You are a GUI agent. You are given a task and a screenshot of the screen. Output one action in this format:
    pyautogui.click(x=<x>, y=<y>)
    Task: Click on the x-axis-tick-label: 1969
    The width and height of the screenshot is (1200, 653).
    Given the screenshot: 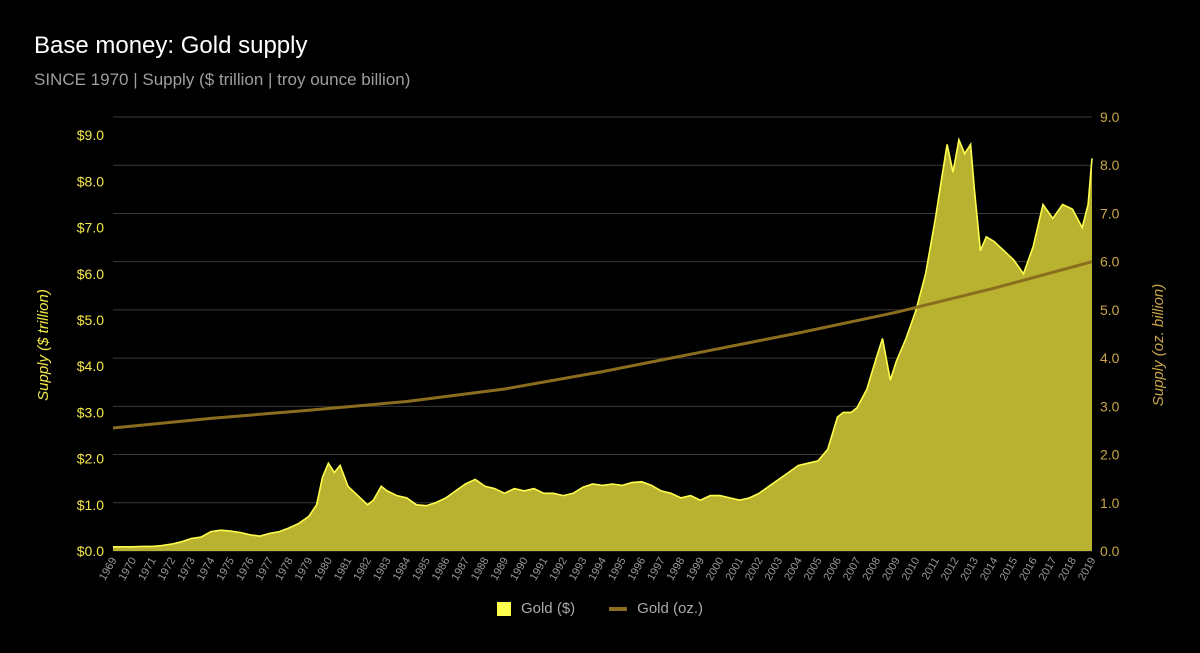 What is the action you would take?
    pyautogui.click(x=108, y=569)
    